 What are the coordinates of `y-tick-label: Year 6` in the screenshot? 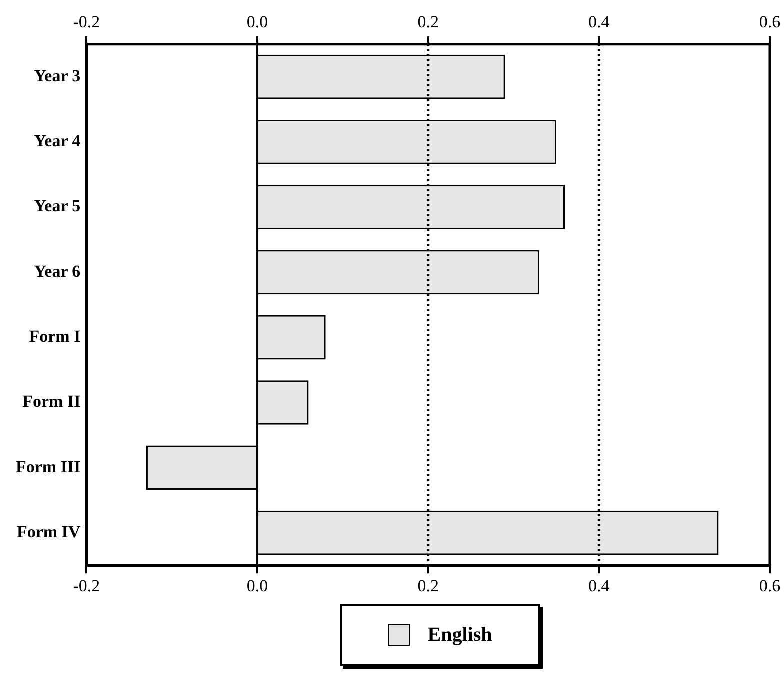 It's located at (57, 271).